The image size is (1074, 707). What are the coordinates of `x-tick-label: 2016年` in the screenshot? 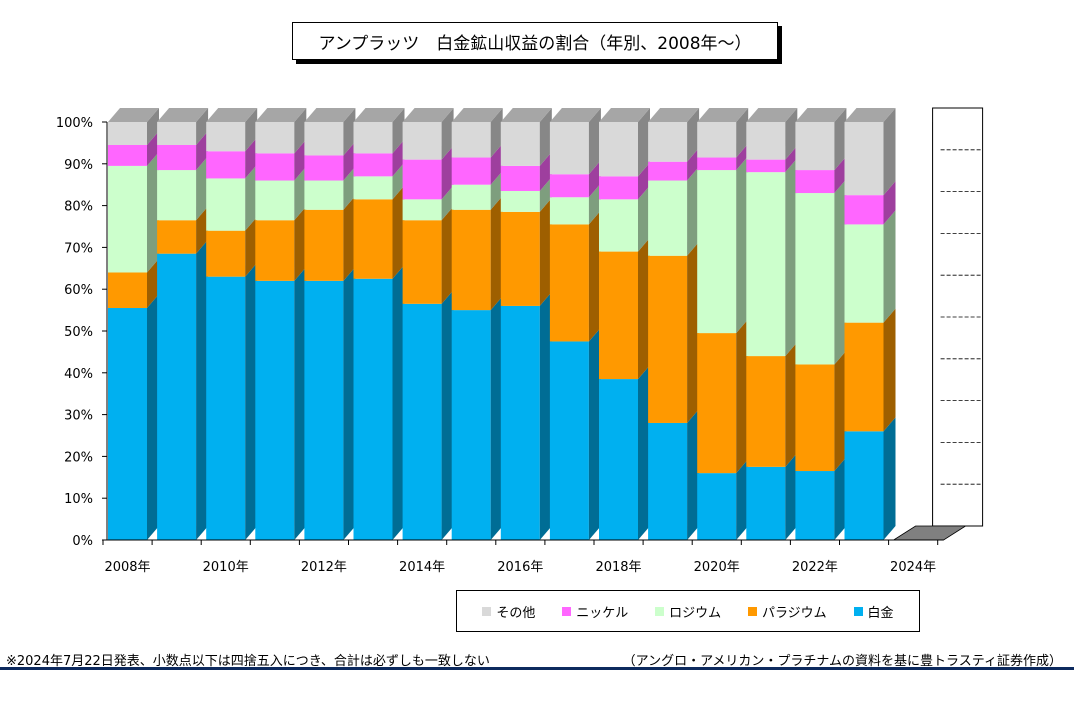 It's located at (520, 567).